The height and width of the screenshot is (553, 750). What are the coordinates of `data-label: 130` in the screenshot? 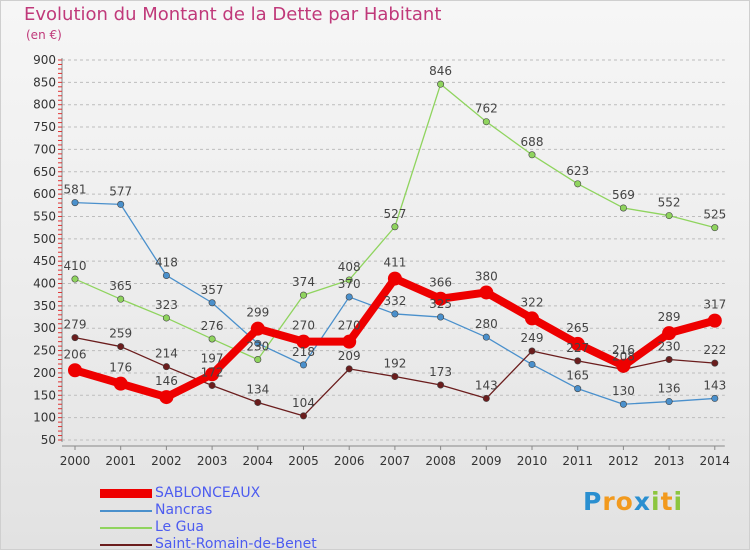 It's located at (623, 391).